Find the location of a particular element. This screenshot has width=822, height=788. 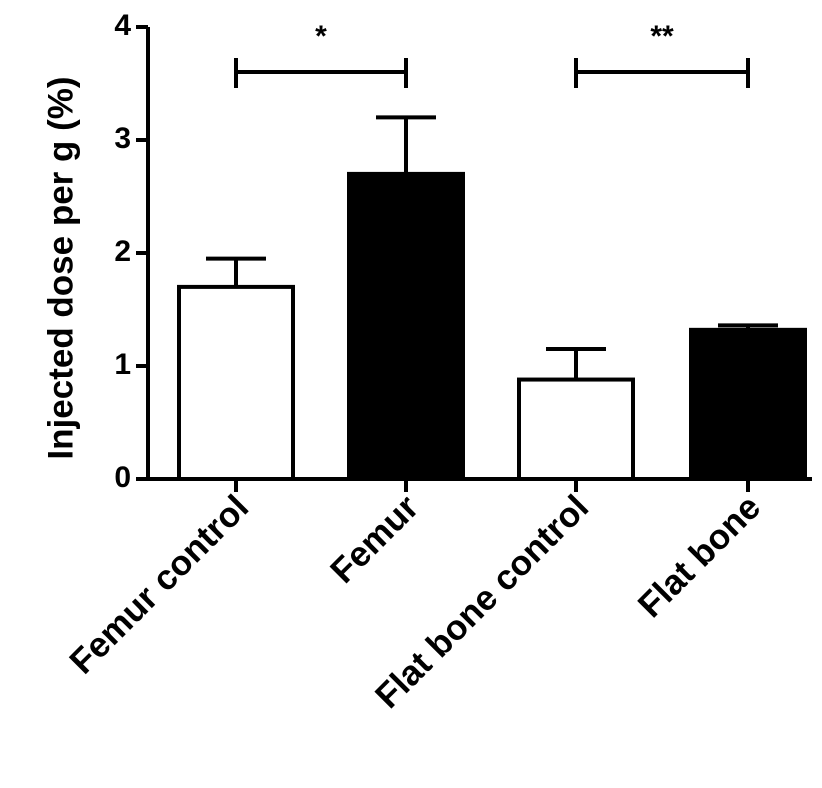

significance-label: ** is located at coordinates (662, 36).